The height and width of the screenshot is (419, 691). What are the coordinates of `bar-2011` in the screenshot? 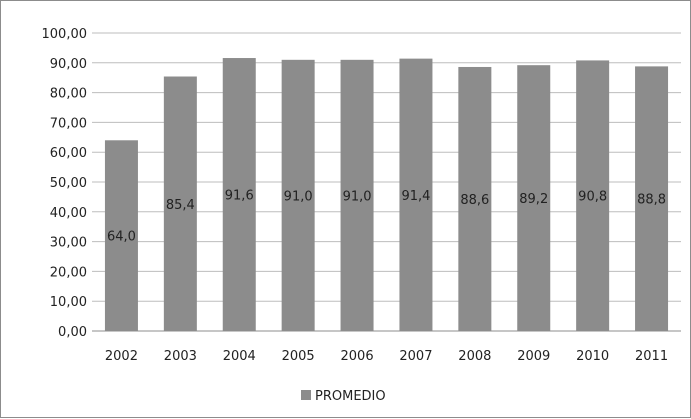 It's located at (652, 198).